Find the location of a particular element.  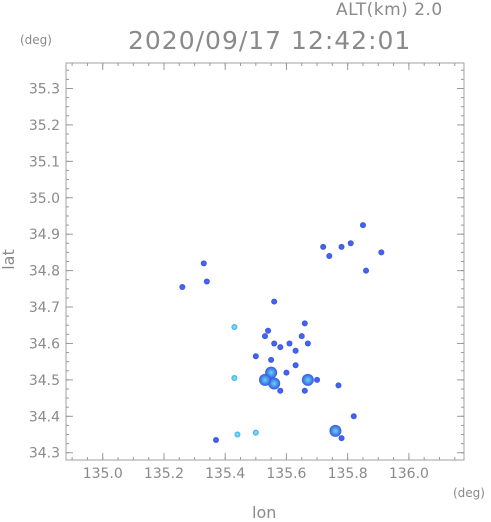

y-tick-label: 34.3 is located at coordinates (44, 454).